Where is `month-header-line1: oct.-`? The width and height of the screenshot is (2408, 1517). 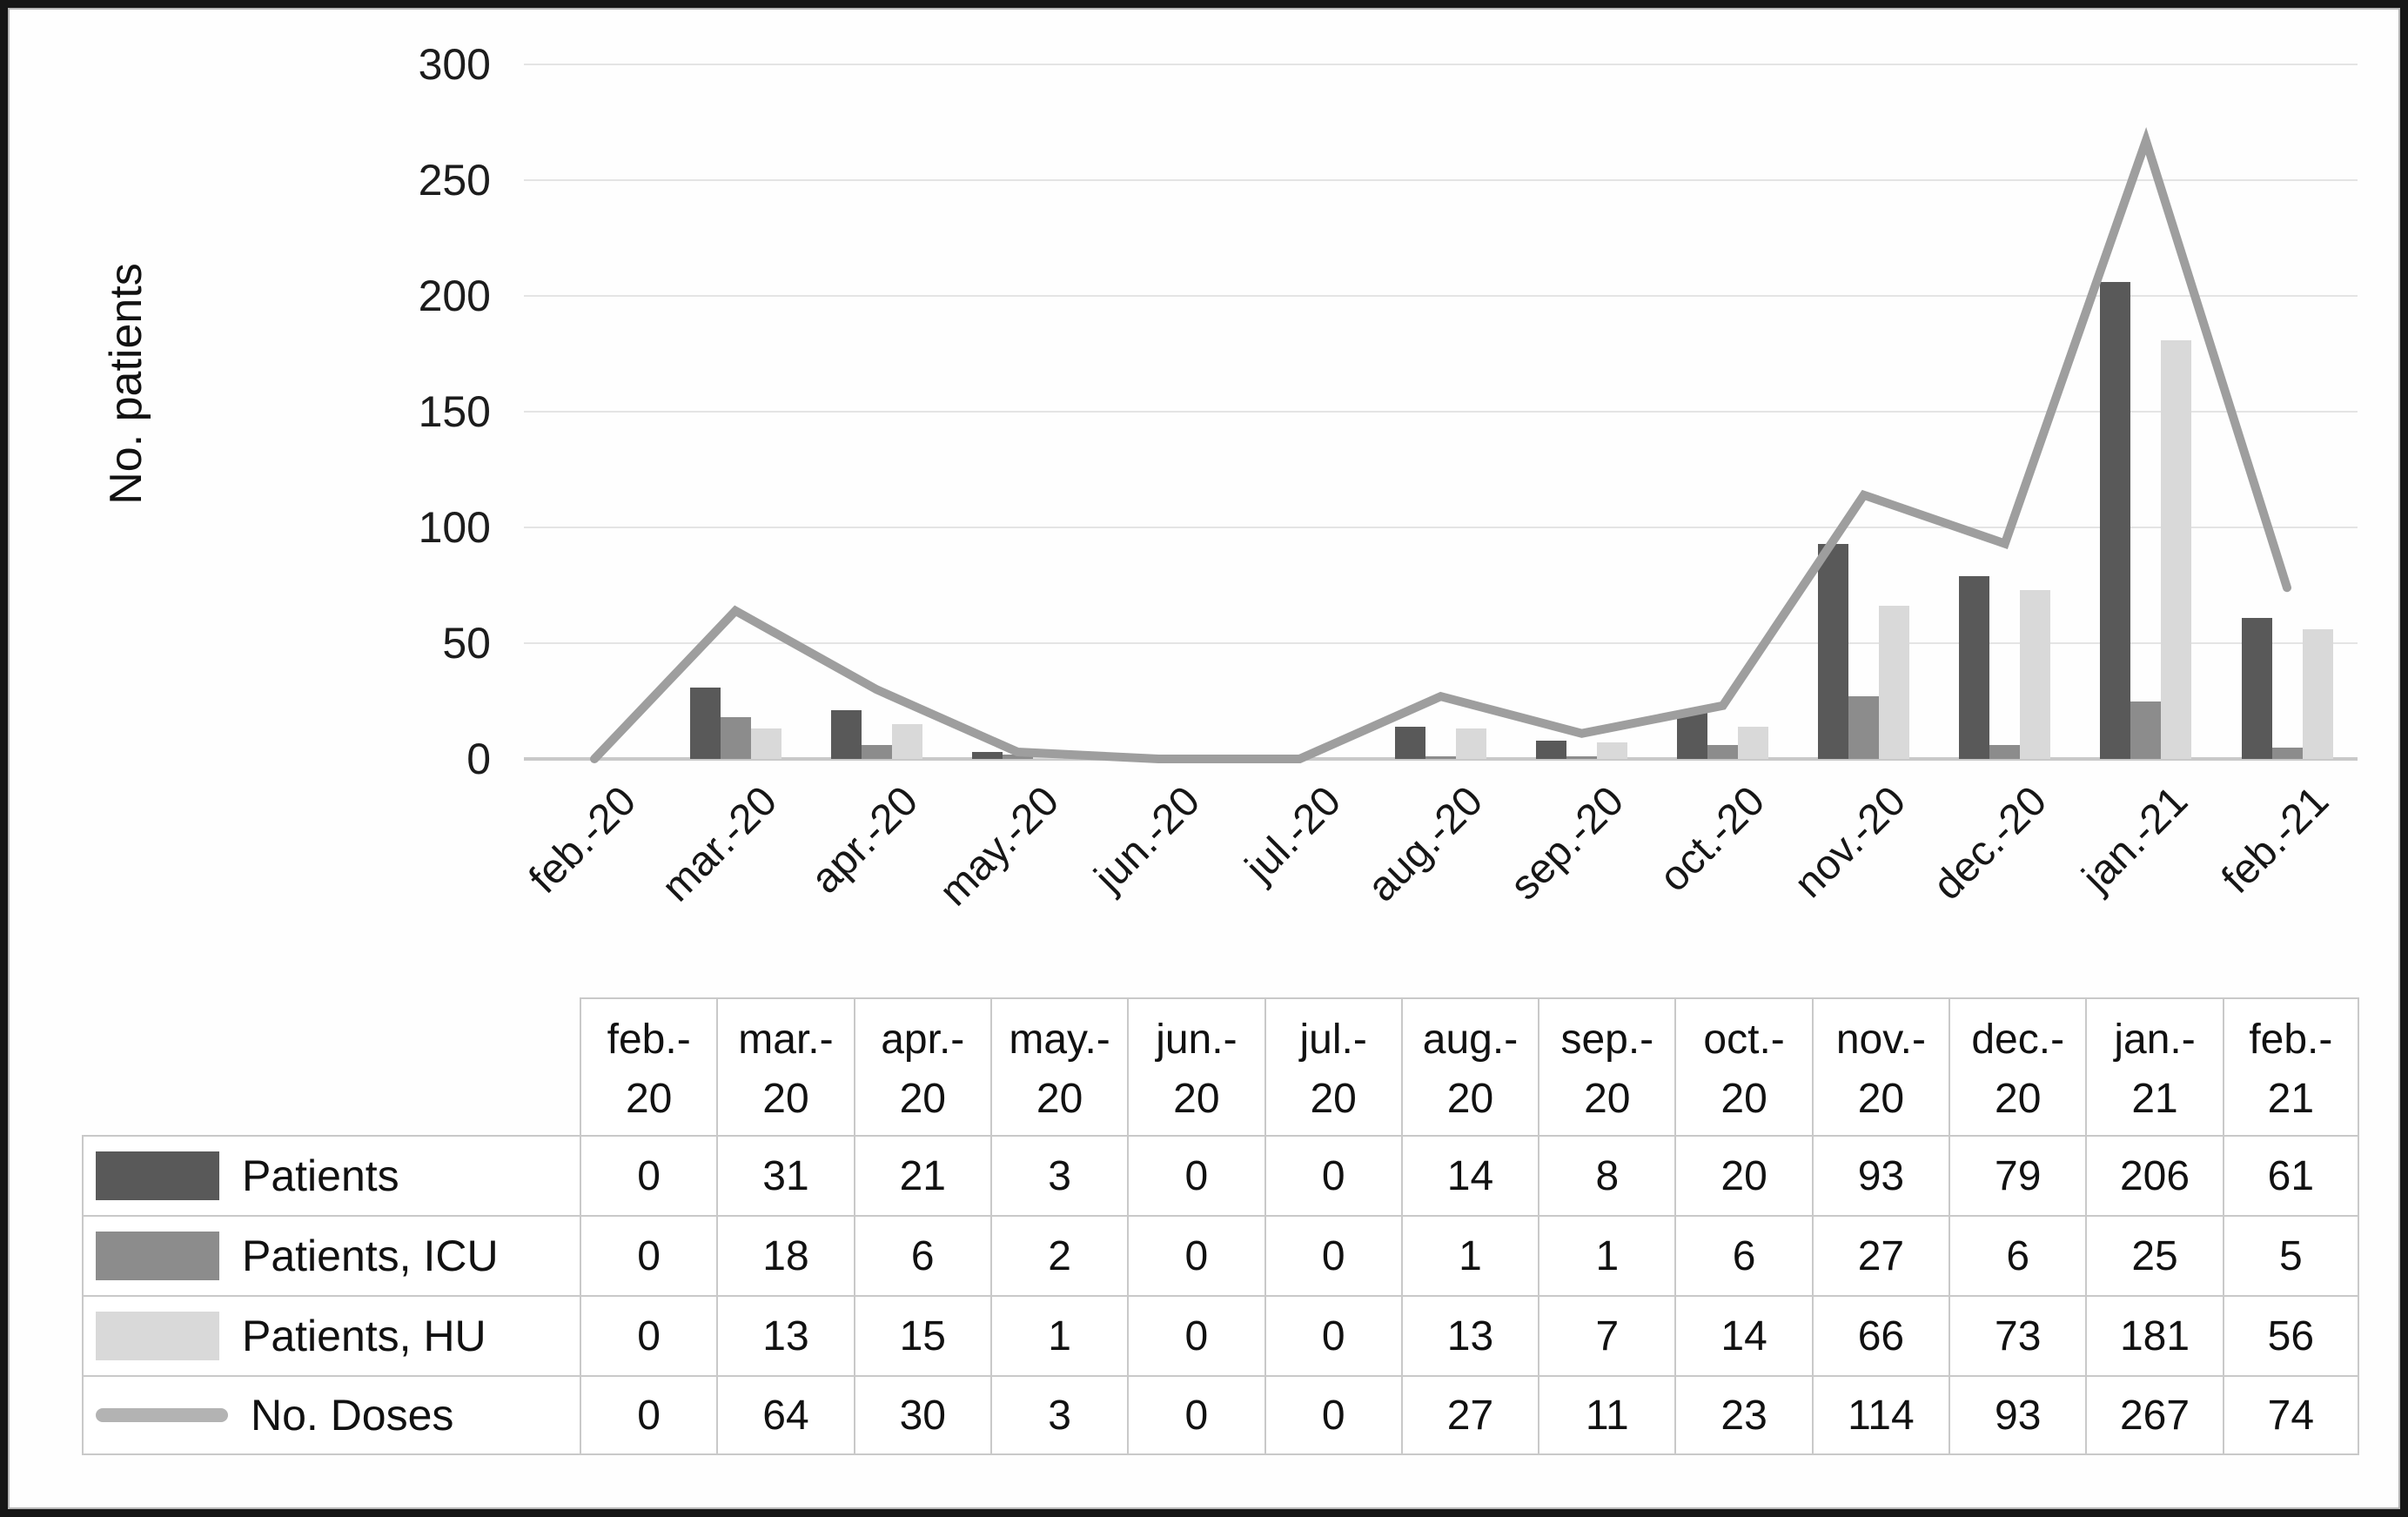 month-header-line1: oct.- is located at coordinates (1744, 1040).